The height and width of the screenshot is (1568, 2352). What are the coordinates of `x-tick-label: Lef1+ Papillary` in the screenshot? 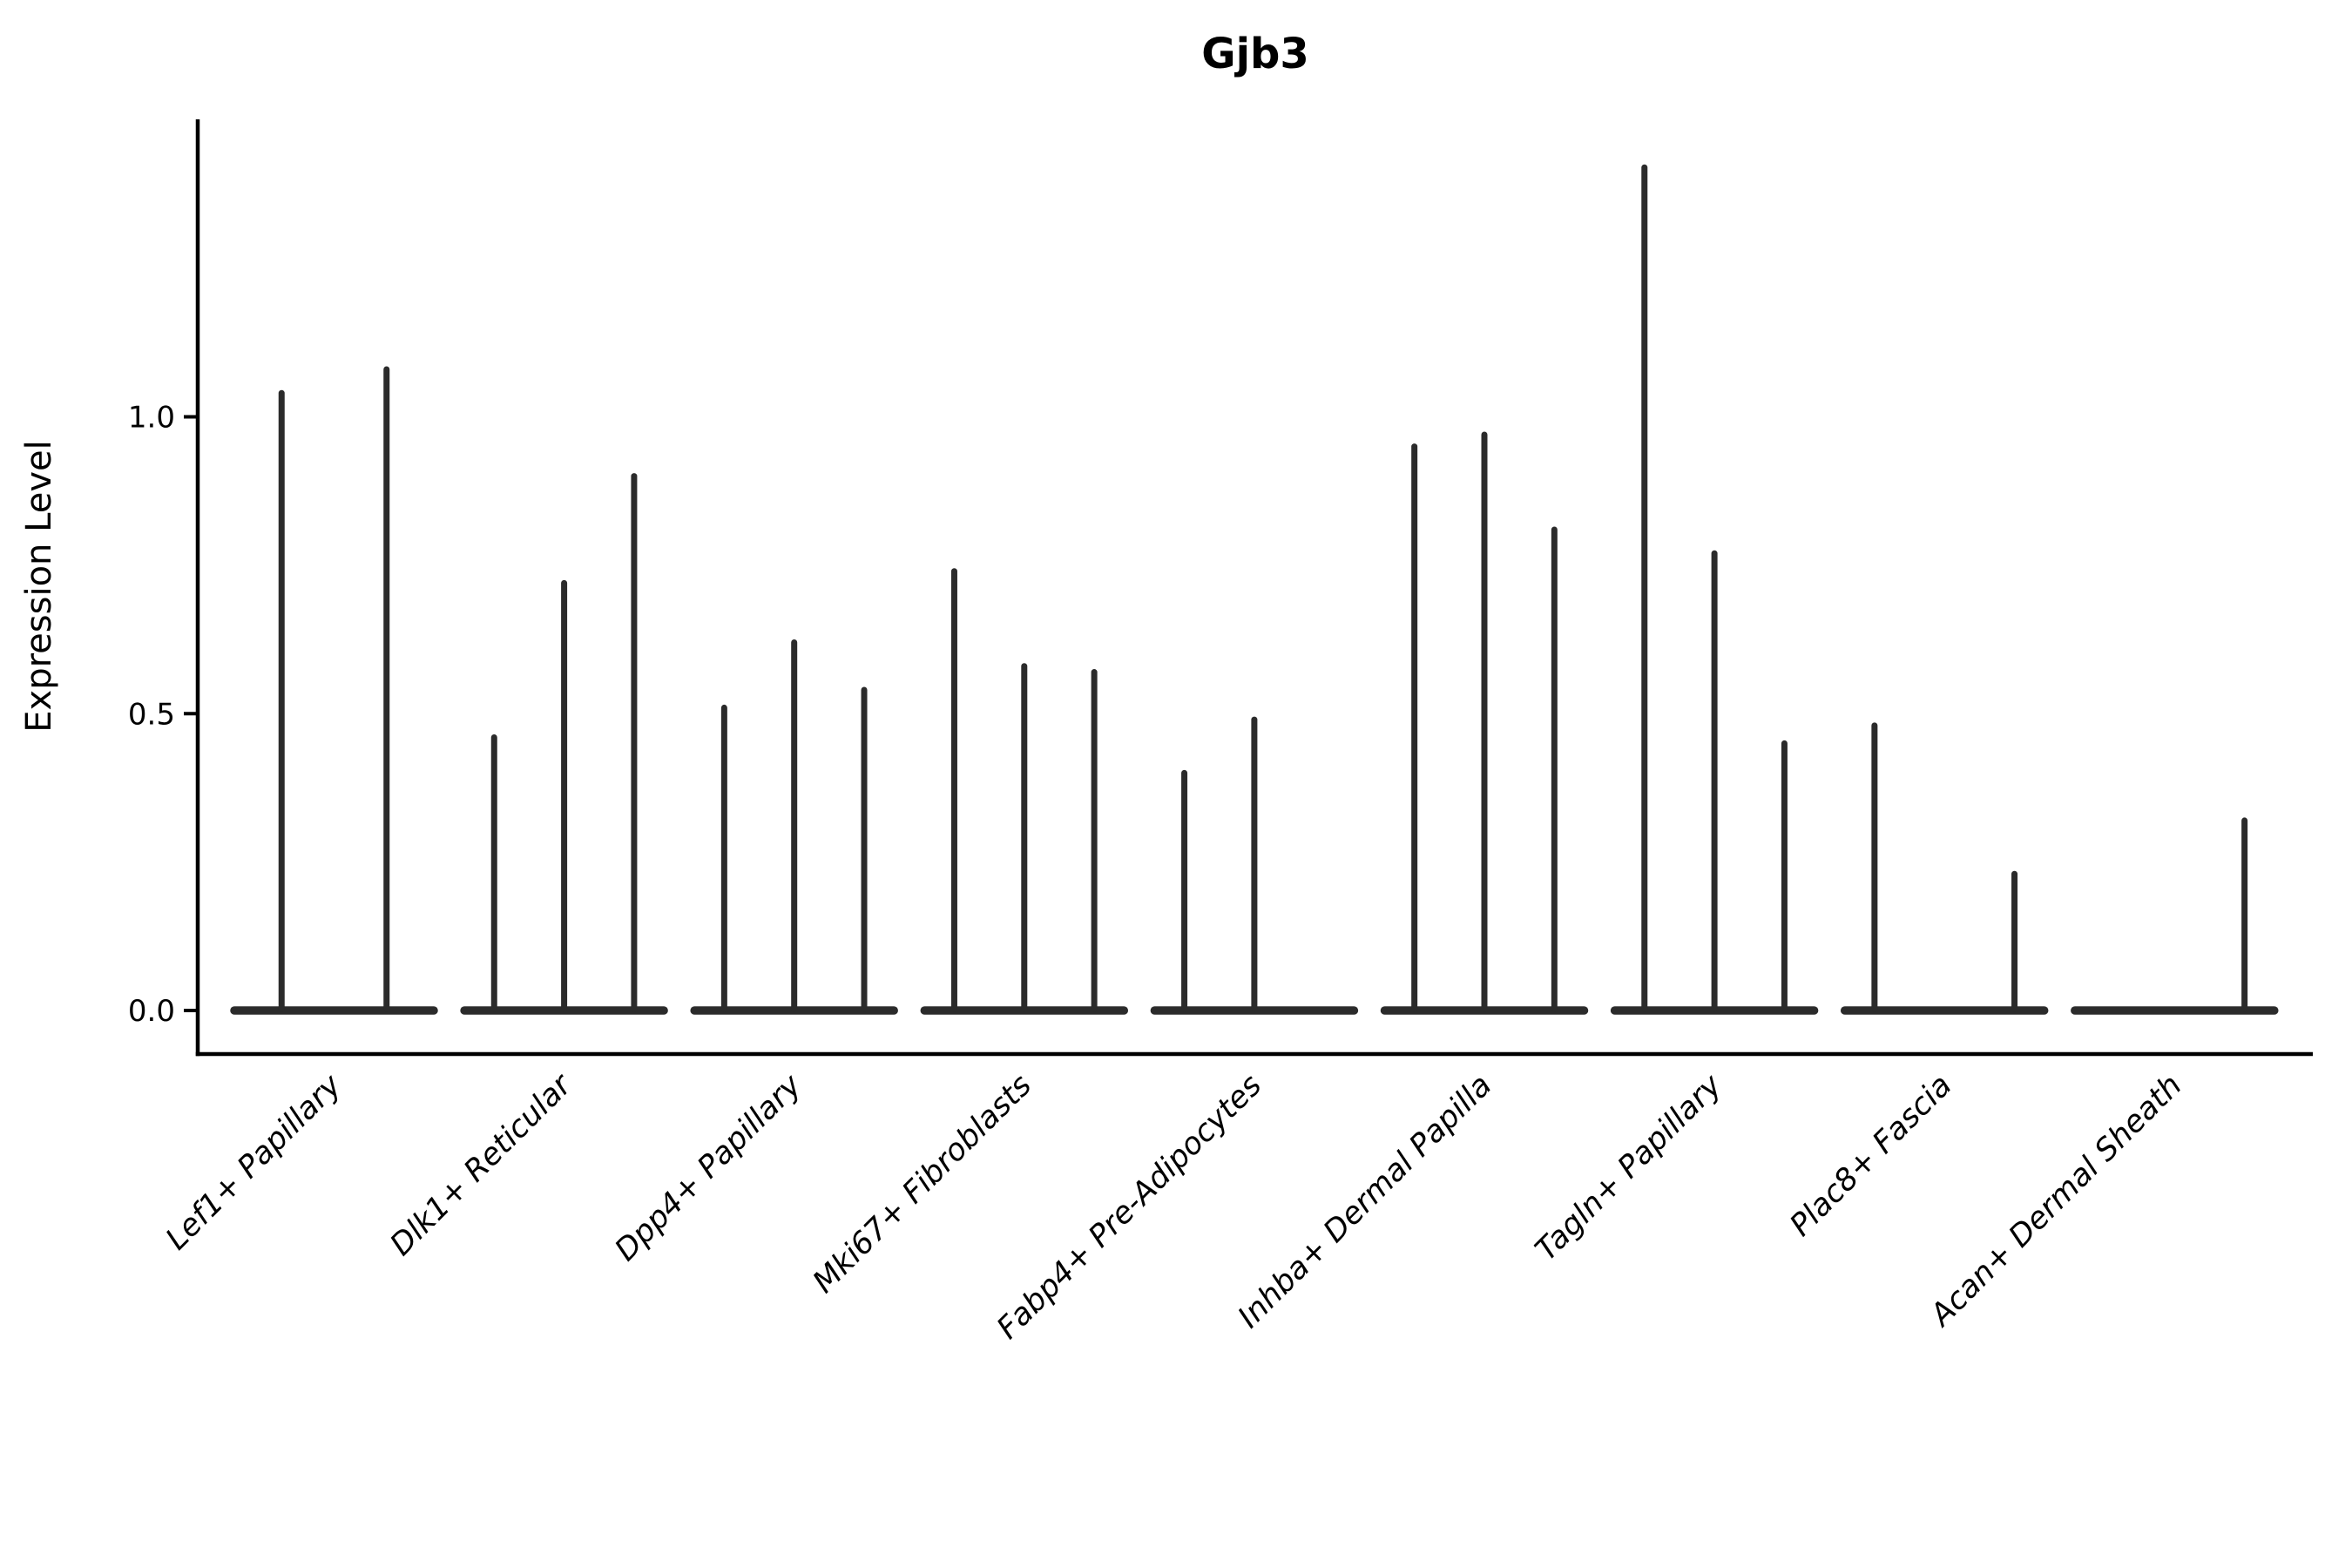 It's located at (254, 1162).